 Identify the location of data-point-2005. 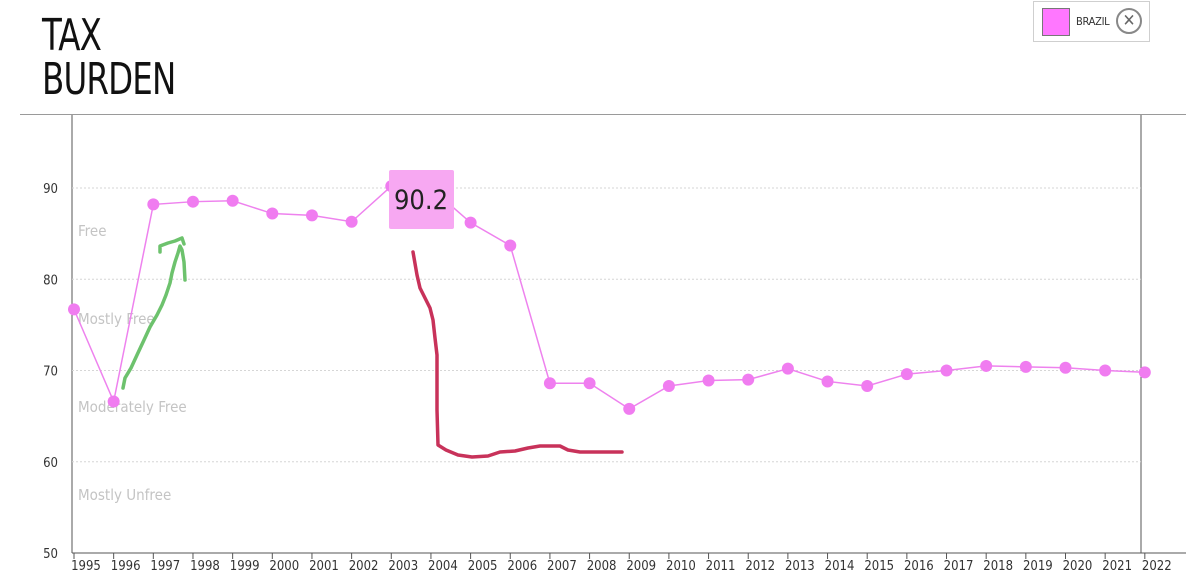
(470, 222).